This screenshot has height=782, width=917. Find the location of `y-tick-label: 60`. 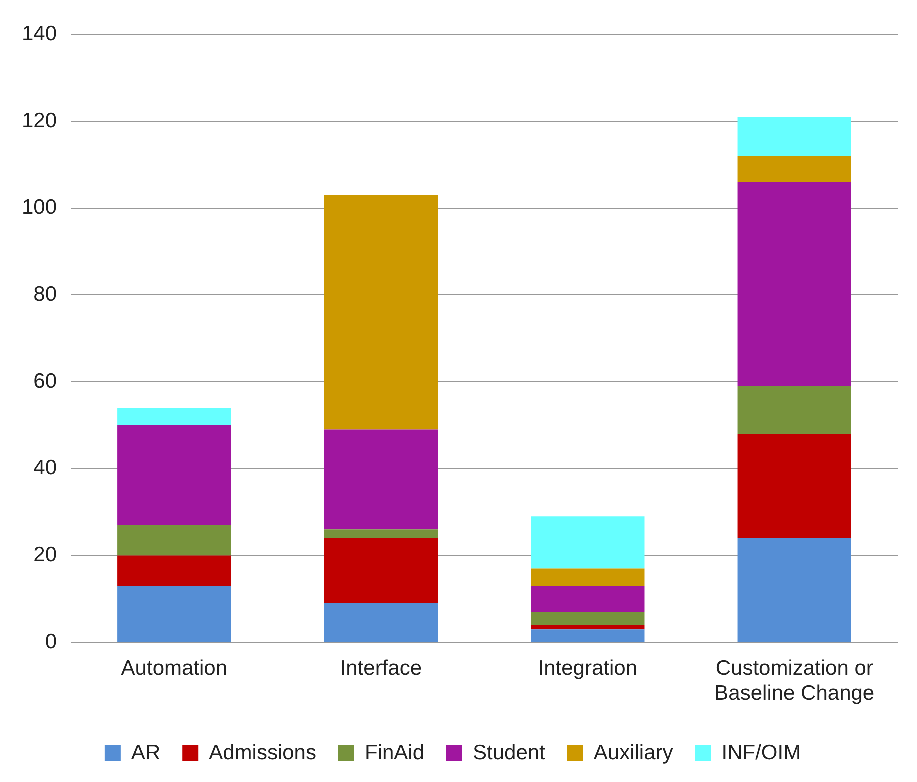

y-tick-label: 60 is located at coordinates (46, 381).